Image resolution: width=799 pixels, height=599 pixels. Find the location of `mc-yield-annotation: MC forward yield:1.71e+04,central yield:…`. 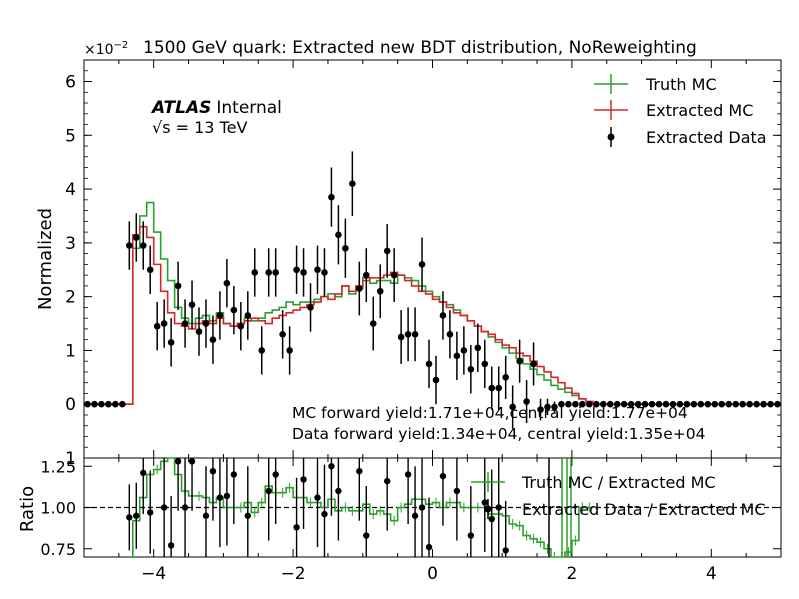

mc-yield-annotation: MC forward yield:1.71e+04,central yield:… is located at coordinates (490, 413).